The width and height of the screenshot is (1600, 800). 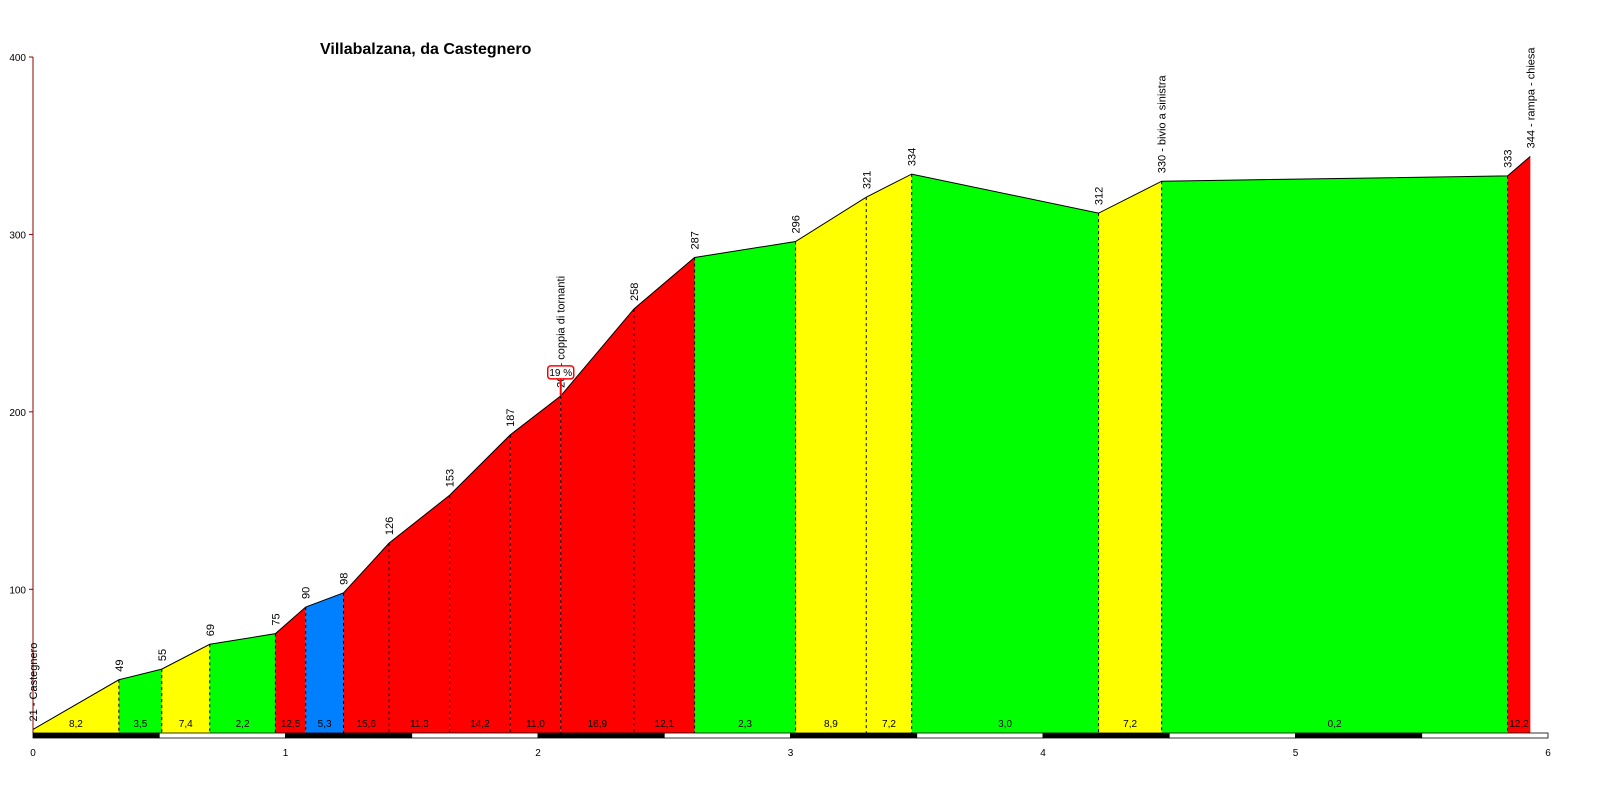 What do you see at coordinates (211, 630) in the screenshot?
I see `altitude-label: 69` at bounding box center [211, 630].